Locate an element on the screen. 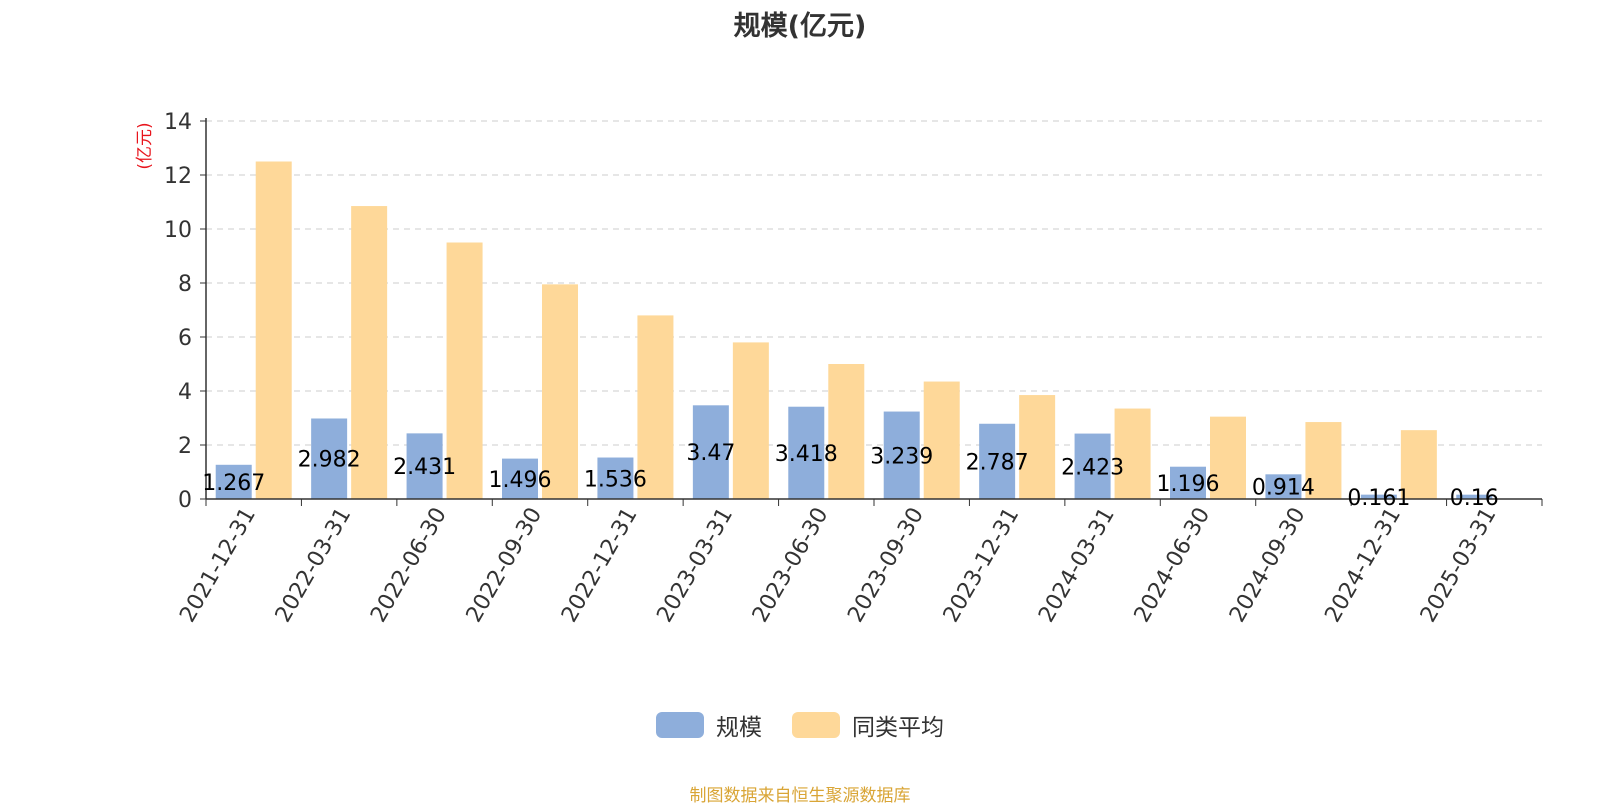 This screenshot has width=1600, height=806. x-tick-label: 2023-06-30 is located at coordinates (791, 565).